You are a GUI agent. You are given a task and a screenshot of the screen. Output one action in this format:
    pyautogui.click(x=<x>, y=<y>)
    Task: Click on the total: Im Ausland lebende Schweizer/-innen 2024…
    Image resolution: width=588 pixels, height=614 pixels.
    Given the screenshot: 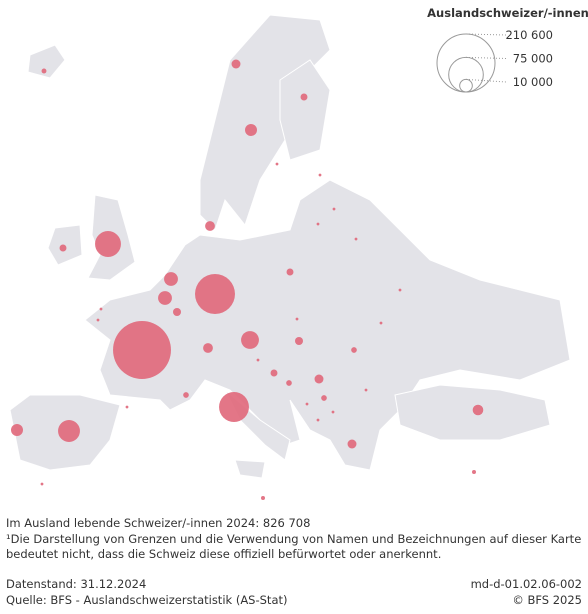 What is the action you would take?
    pyautogui.click(x=158, y=523)
    